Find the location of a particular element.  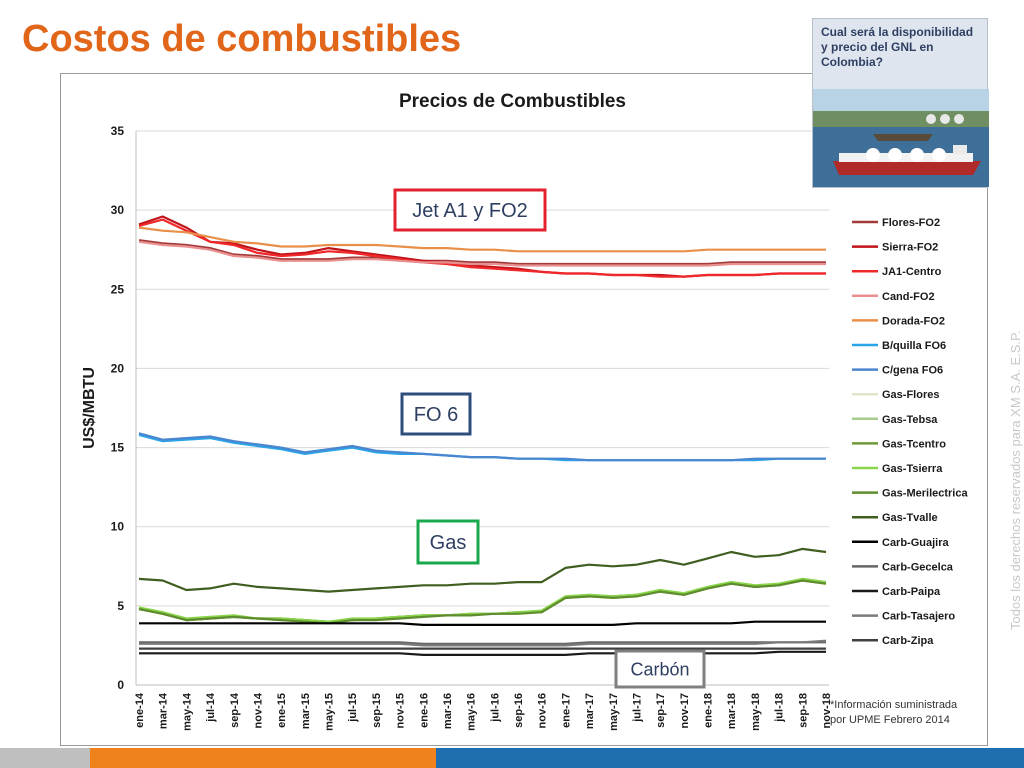

x-tick-label: ene-18 is located at coordinates (709, 710).